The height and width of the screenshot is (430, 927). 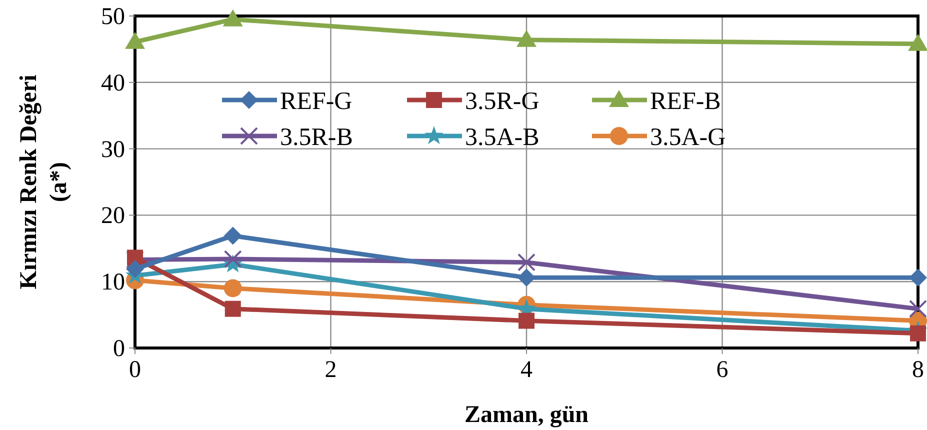 I want to click on y-tick-label: 50, so click(x=113, y=17).